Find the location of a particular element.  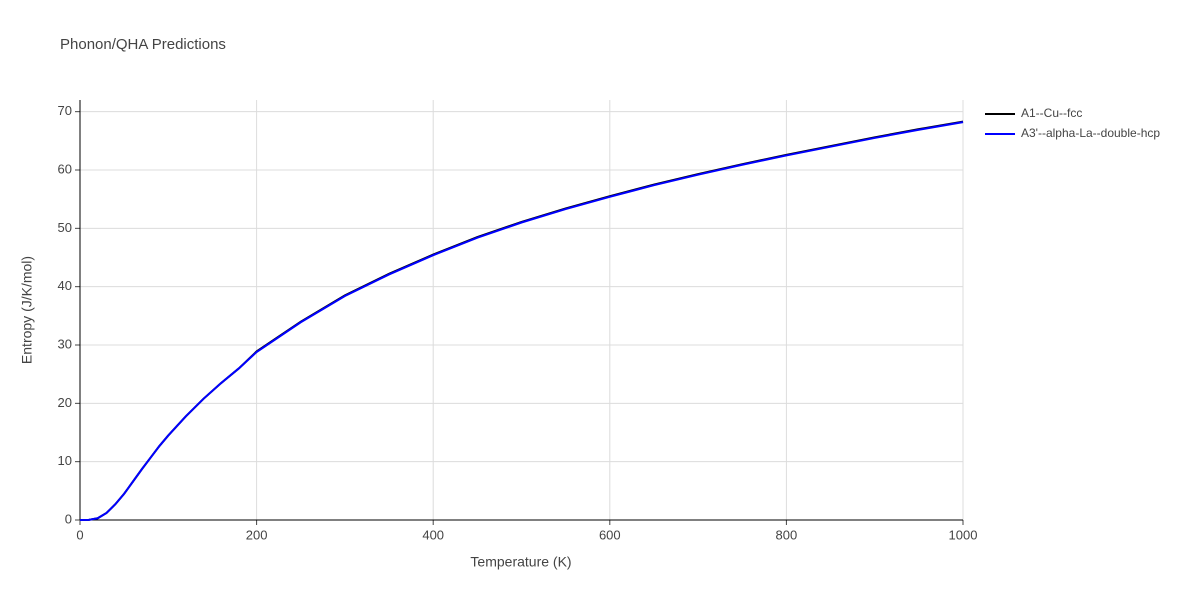

y-tick-label: 70 is located at coordinates (65, 110).